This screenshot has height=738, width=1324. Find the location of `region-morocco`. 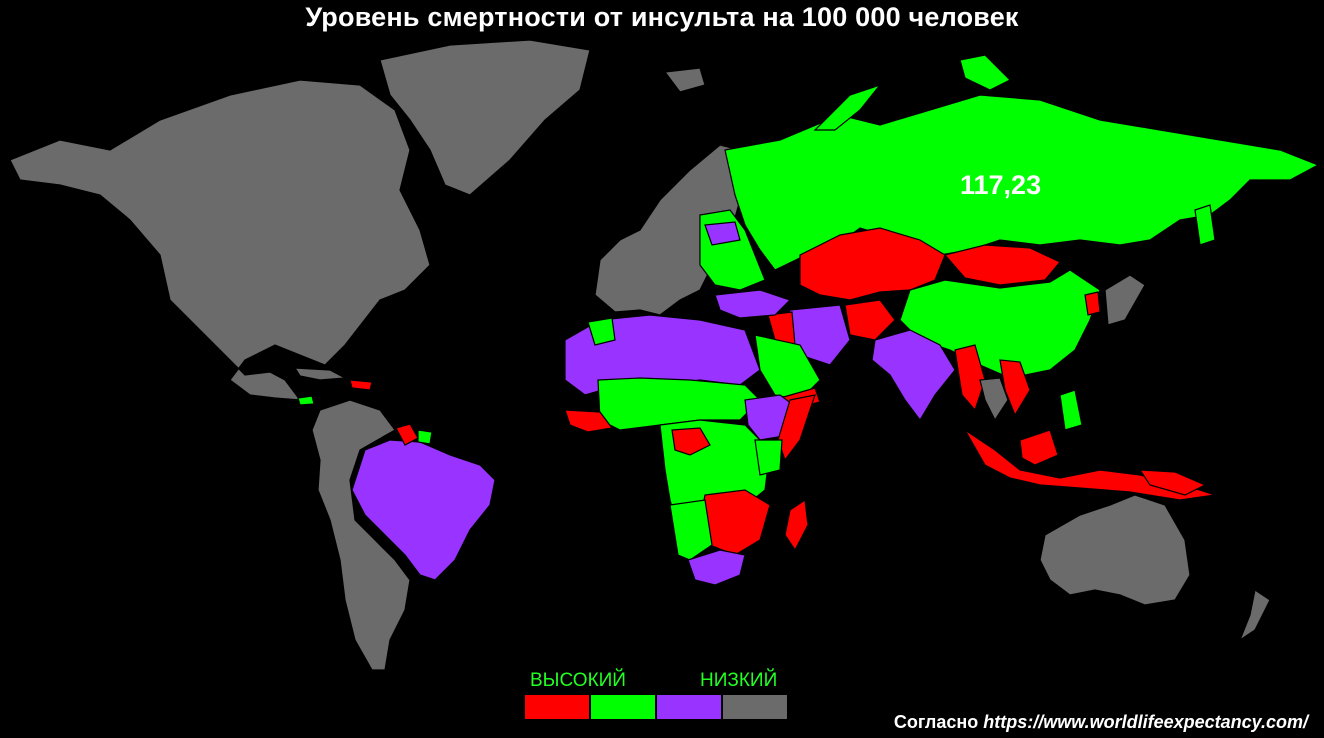

region-morocco is located at coordinates (601, 331).